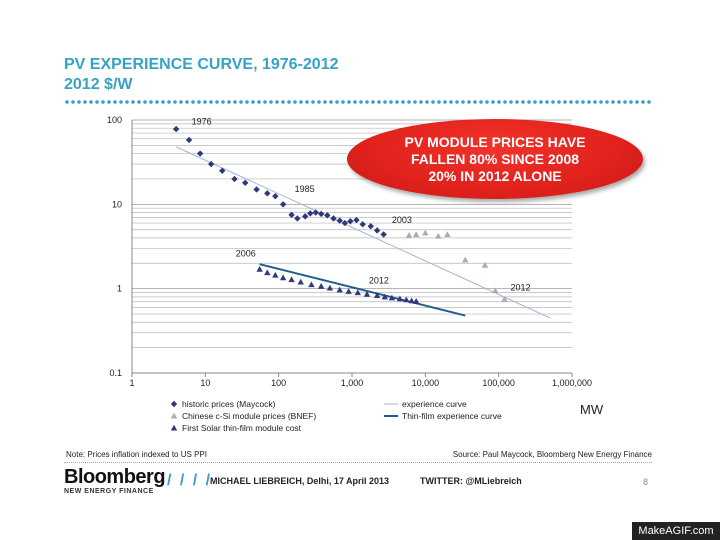 This screenshot has width=720, height=540. What do you see at coordinates (426, 383) in the screenshot?
I see `x-tick-label: 10,000` at bounding box center [426, 383].